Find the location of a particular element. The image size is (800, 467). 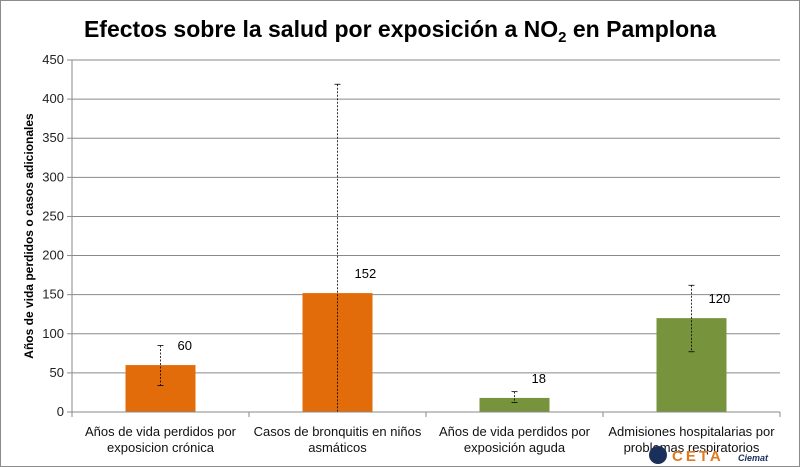

globe-icon is located at coordinates (658, 455).